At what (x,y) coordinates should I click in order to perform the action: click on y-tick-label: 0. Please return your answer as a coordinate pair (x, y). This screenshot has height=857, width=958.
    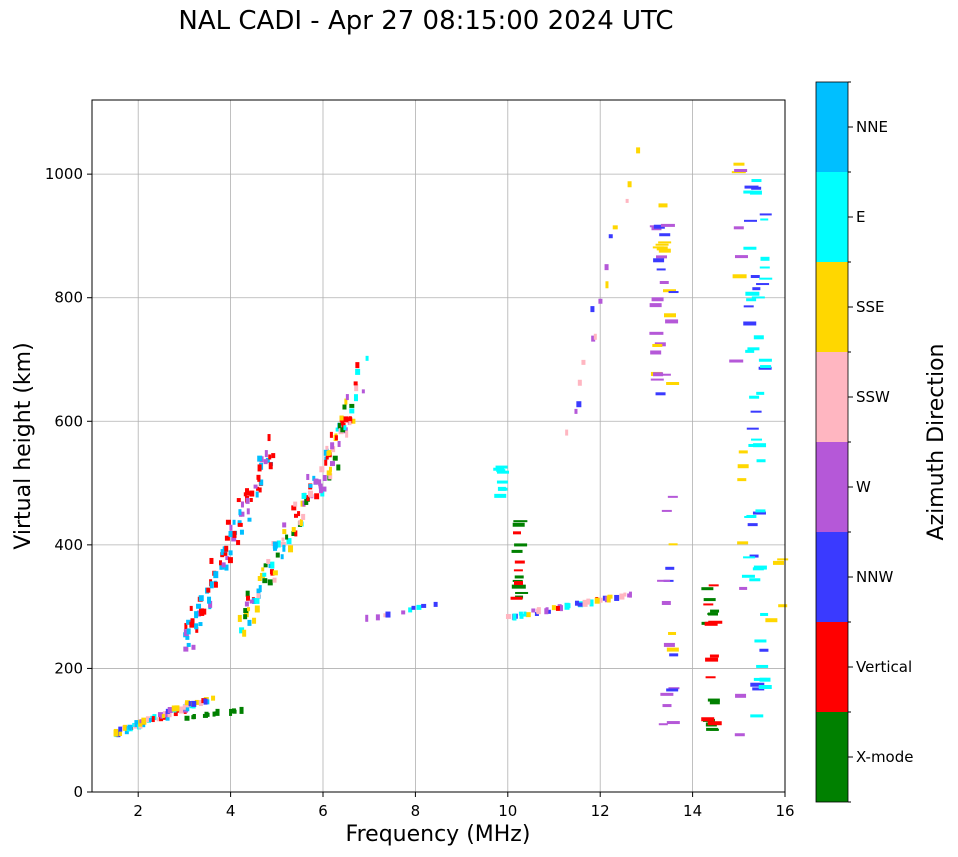
    Looking at the image, I should click on (78, 792).